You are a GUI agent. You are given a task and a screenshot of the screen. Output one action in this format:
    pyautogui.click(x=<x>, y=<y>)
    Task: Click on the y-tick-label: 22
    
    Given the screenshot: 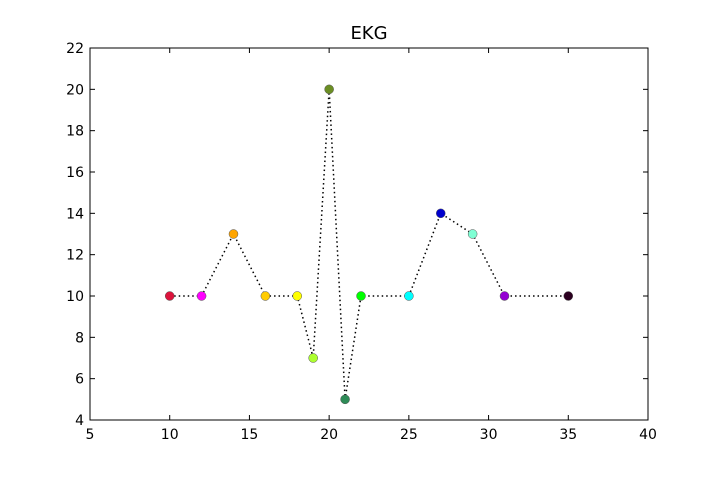 What is the action you would take?
    pyautogui.click(x=75, y=49)
    